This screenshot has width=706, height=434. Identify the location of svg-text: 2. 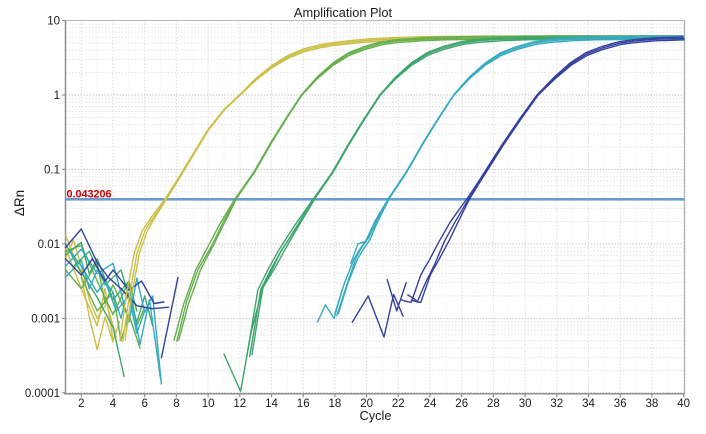
(81, 404).